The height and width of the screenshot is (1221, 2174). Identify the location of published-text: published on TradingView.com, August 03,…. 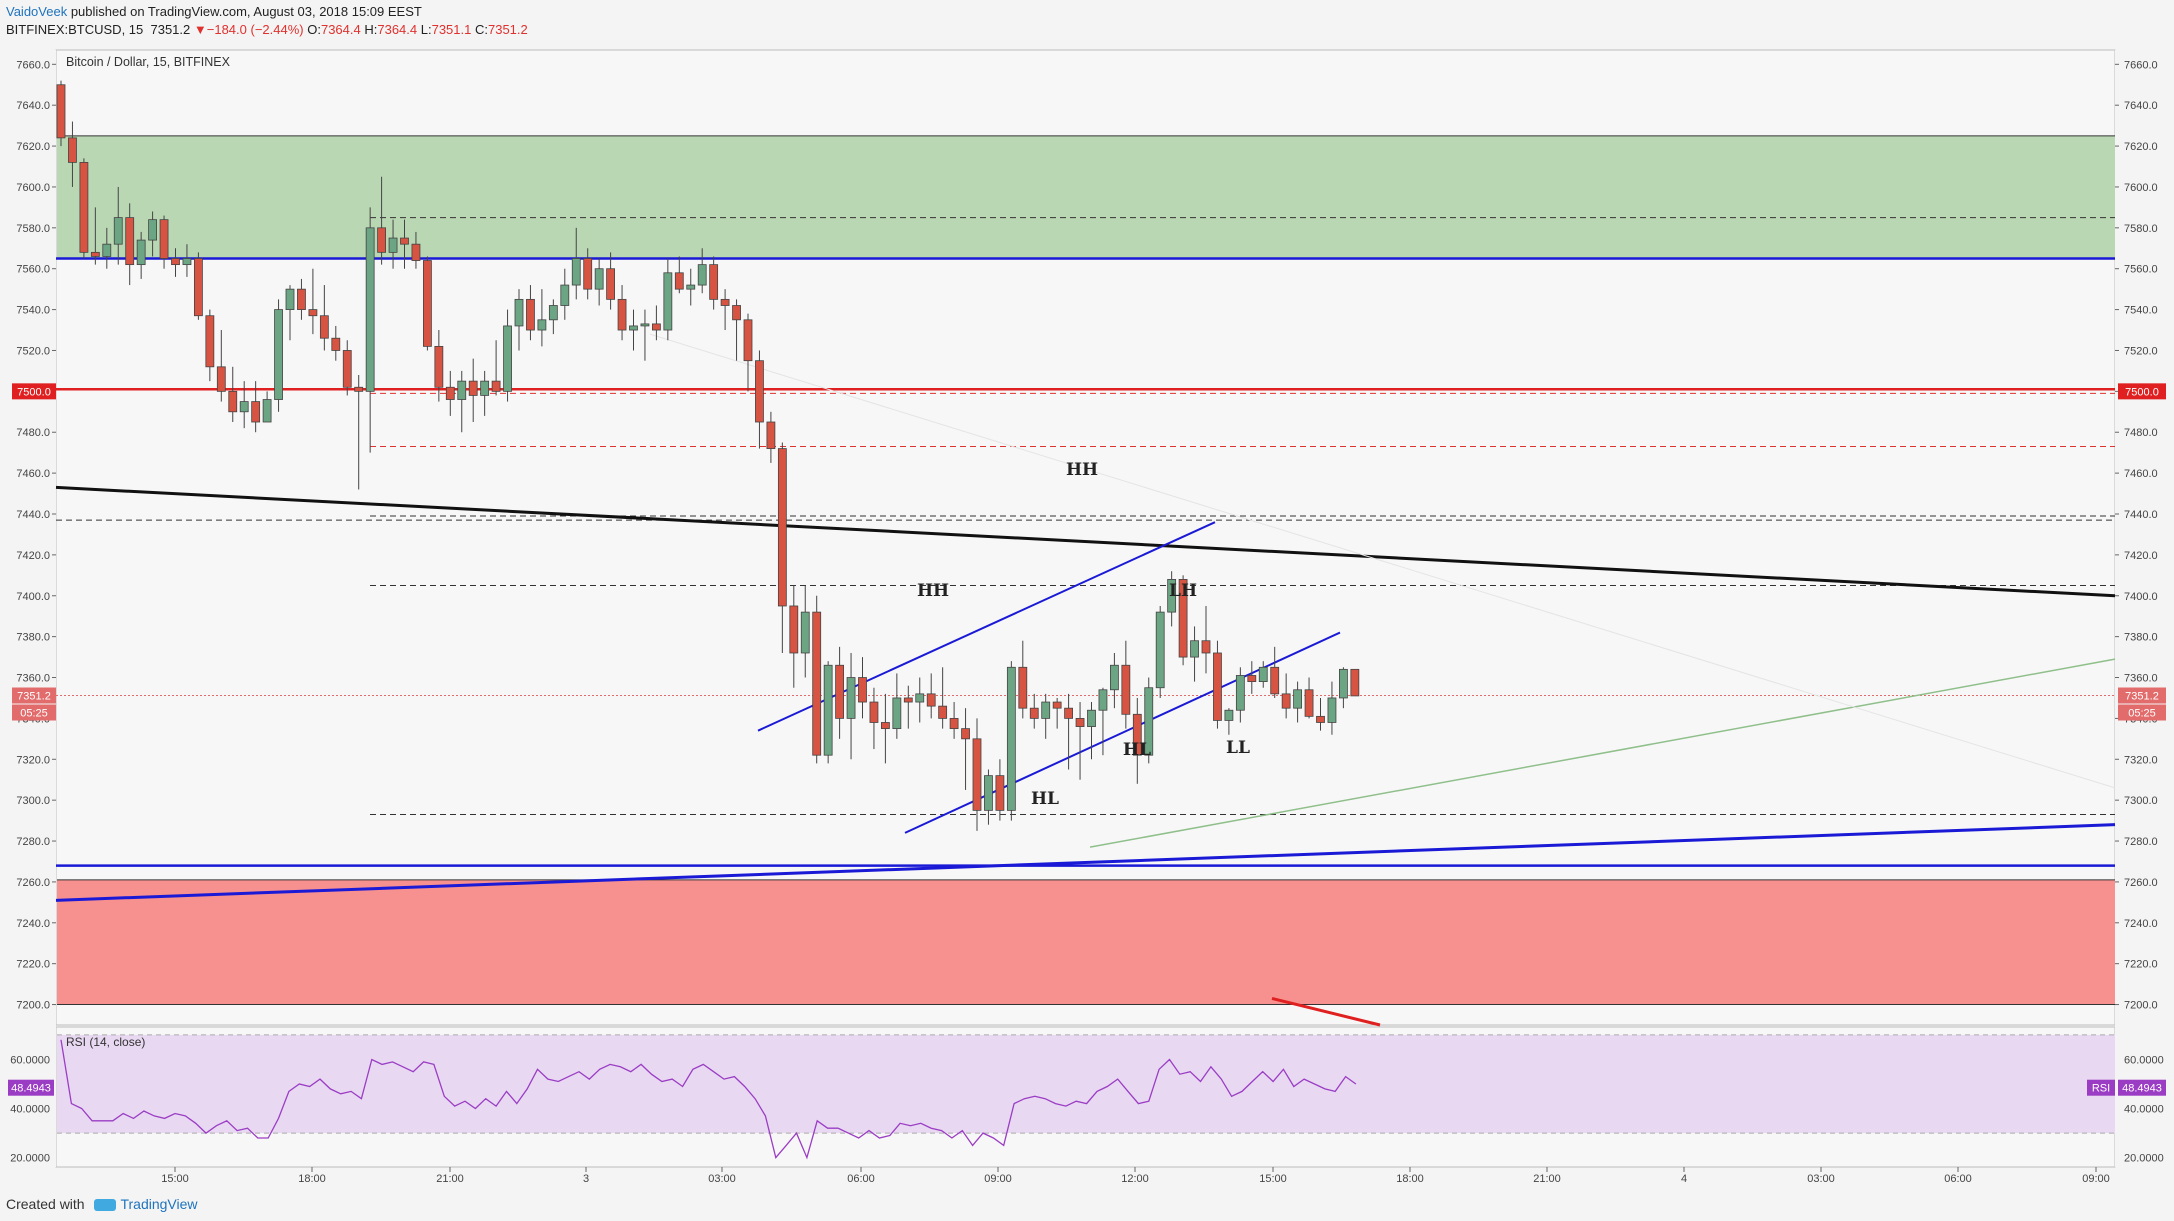
(246, 11).